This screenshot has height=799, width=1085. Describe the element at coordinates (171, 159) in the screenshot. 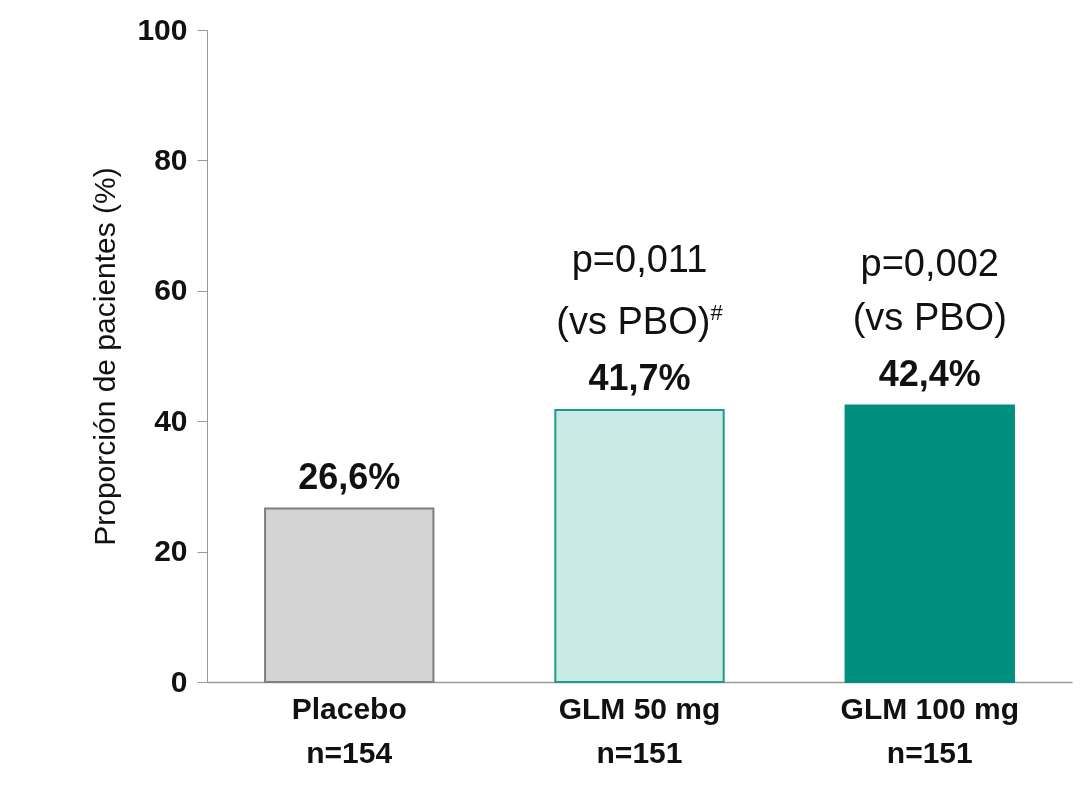

I see `y-tick-label: 80` at that location.